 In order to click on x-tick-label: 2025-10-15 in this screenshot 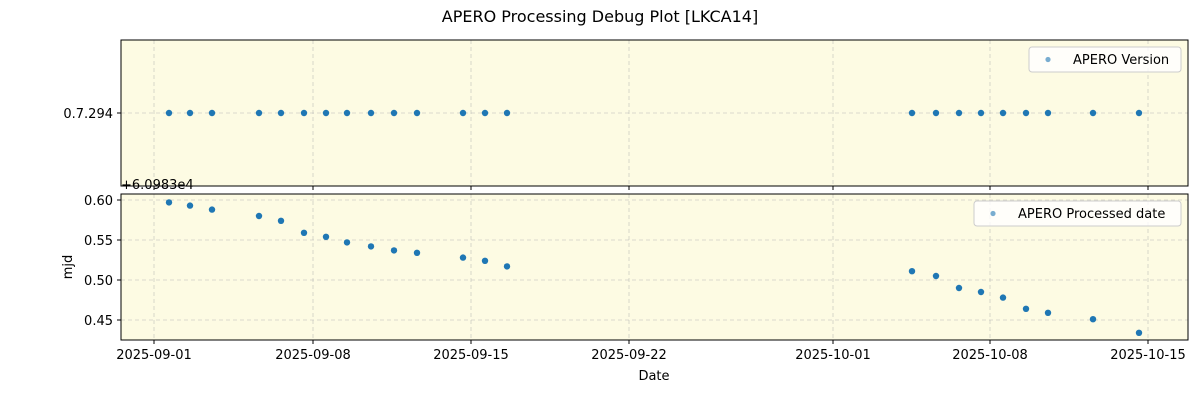, I will do `click(1148, 355)`.